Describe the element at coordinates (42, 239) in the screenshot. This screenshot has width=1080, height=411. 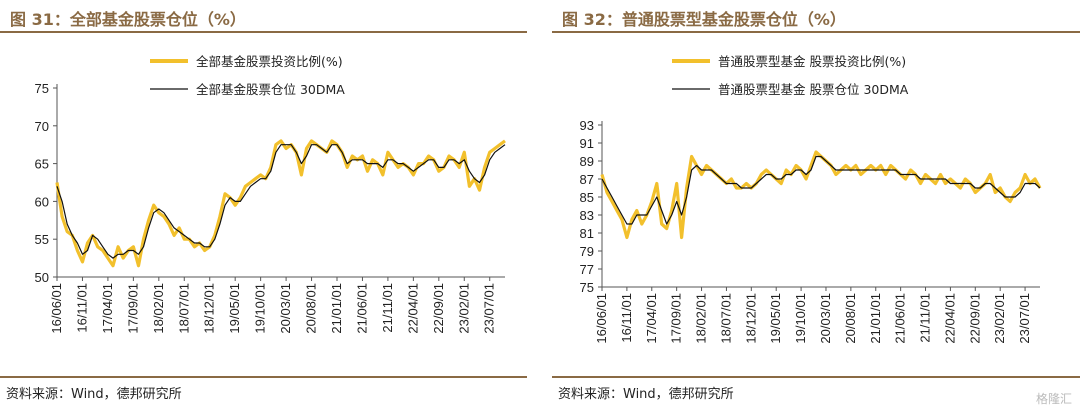
I see `y-tick-label: 55` at that location.